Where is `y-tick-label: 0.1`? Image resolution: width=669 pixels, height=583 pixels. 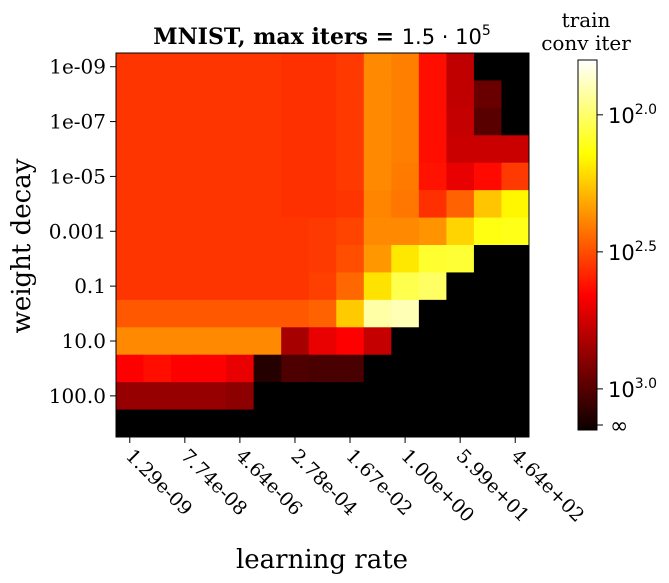
y-tick-label: 0.1 is located at coordinates (90, 286).